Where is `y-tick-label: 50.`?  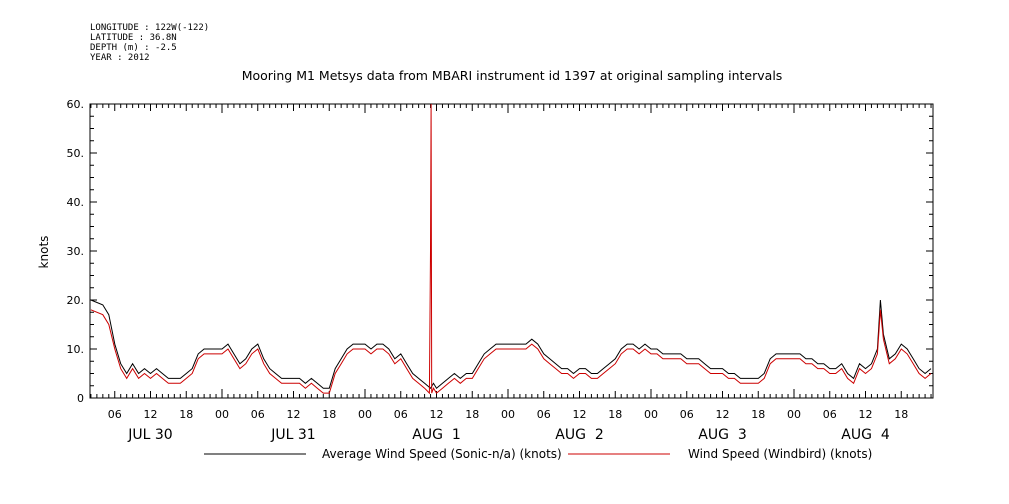 y-tick-label: 50. is located at coordinates (76, 153).